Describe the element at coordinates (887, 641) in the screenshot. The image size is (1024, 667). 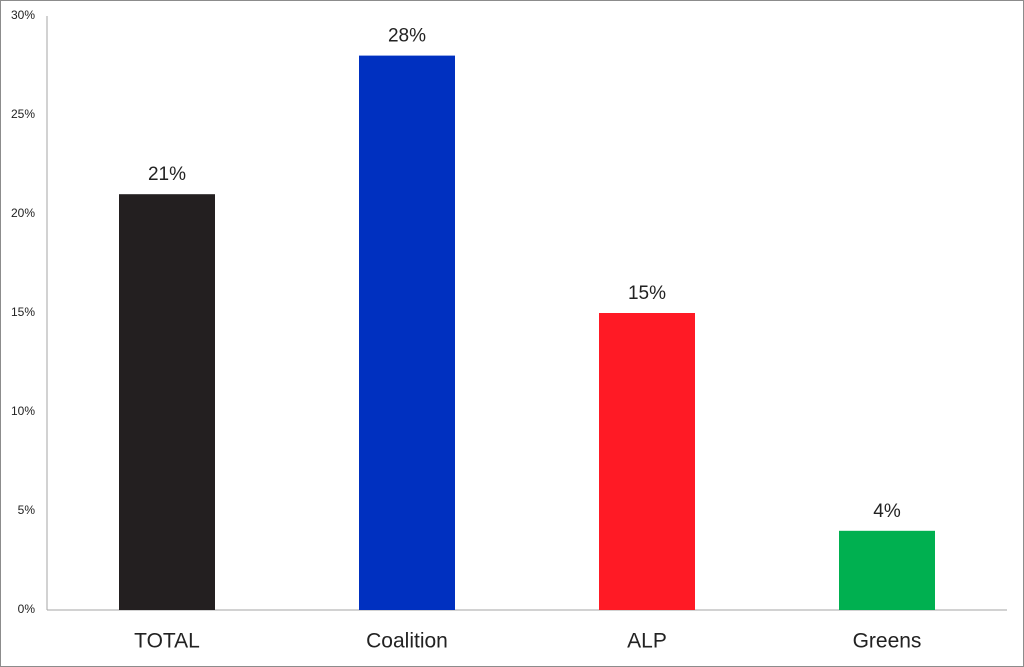
I see `x-tick-label: Greens` at that location.